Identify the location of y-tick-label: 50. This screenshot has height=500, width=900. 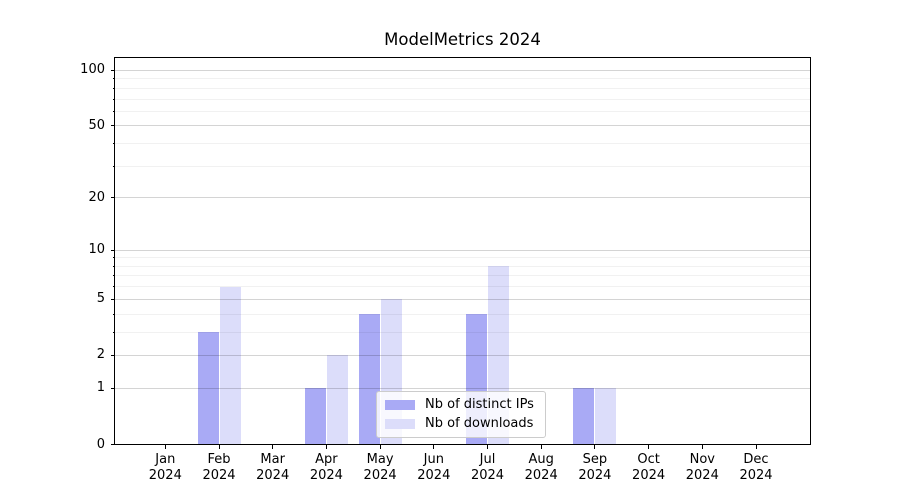
(96, 125).